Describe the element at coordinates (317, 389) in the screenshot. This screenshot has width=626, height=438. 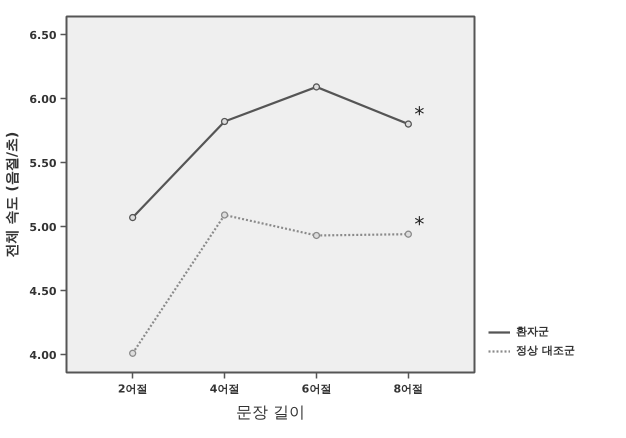
I see `x-tick-label: 6어절` at that location.